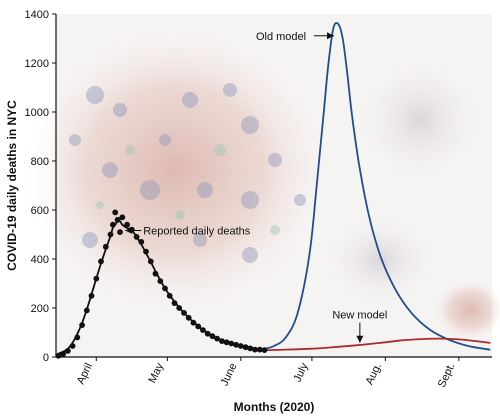 The image size is (500, 418). What do you see at coordinates (374, 374) in the screenshot?
I see `x-tick-label: Aug.` at bounding box center [374, 374].